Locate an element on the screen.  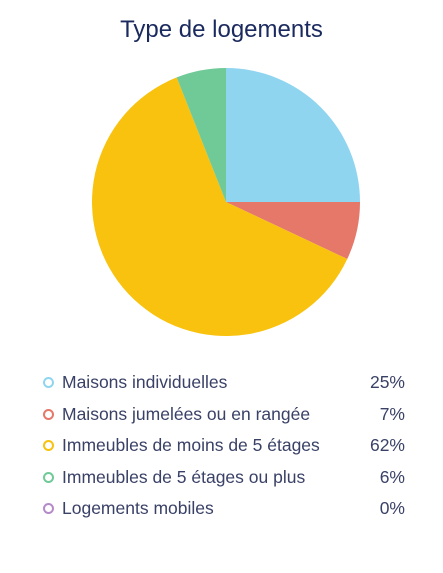
legend-value: 25% is located at coordinates (387, 382).